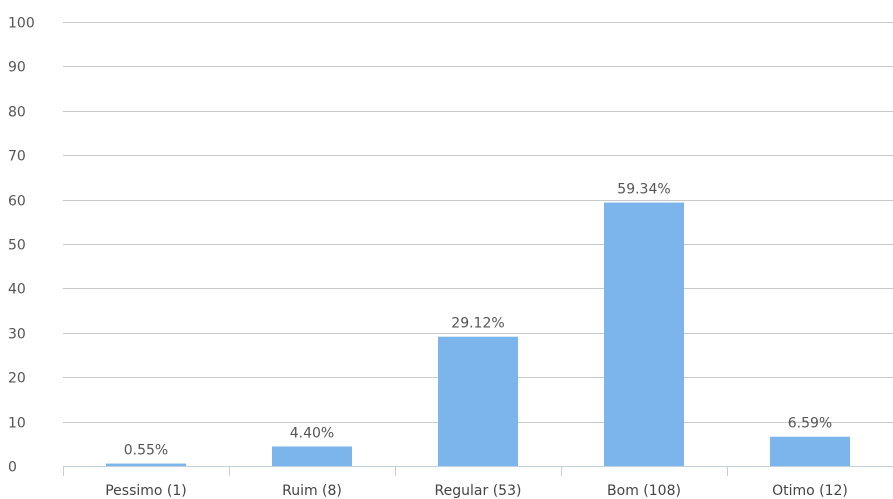 This screenshot has height=499, width=893. Describe the element at coordinates (810, 424) in the screenshot. I see `data-label: 6.59%` at that location.